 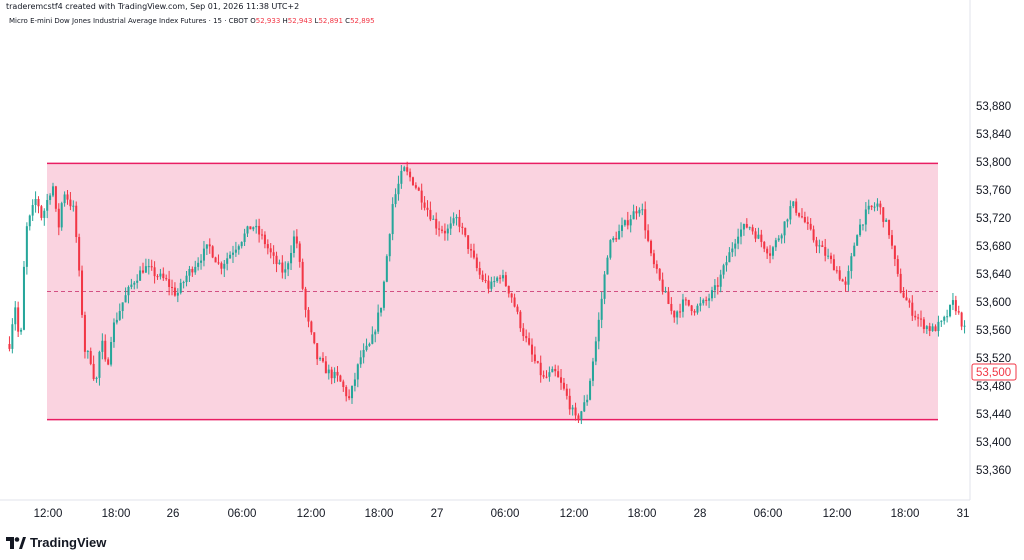 What do you see at coordinates (56, 542) in the screenshot?
I see `tradingview-logo: TradingView` at bounding box center [56, 542].